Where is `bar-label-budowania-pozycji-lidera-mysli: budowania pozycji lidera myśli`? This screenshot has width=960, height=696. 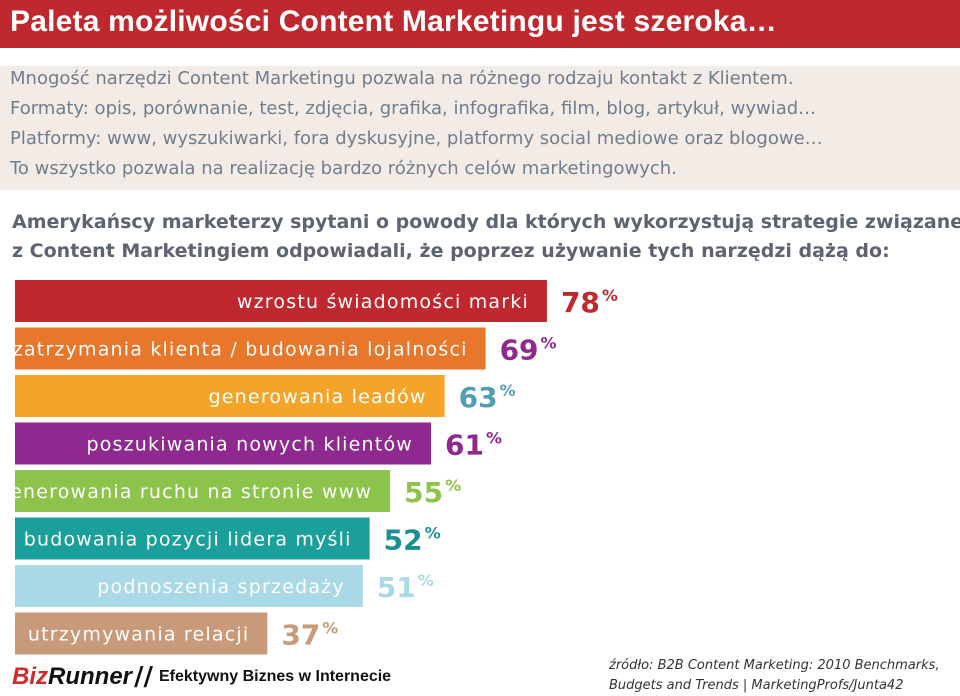 bar-label-budowania-pozycji-lidera-mysli: budowania pozycji lidera myśli is located at coordinates (188, 540).